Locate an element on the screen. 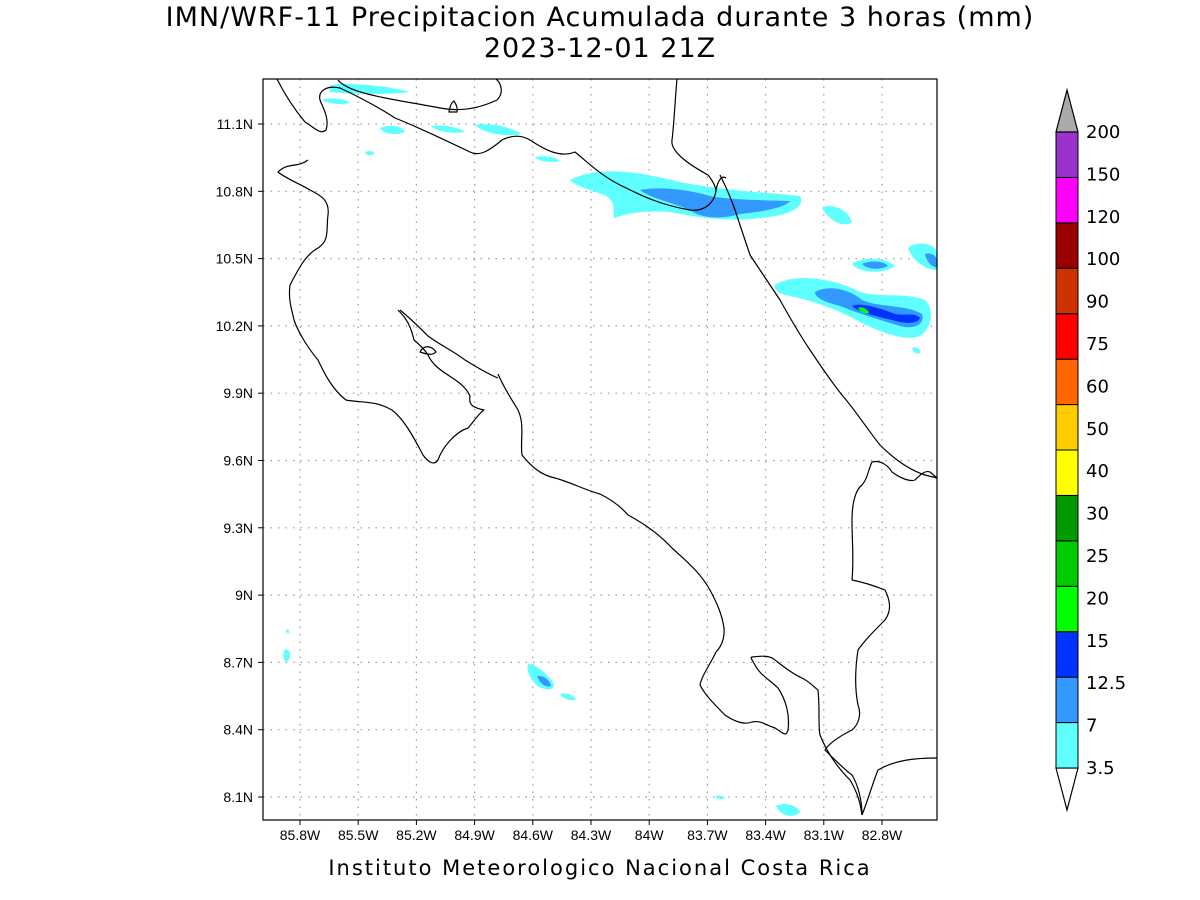  lon-tick-label: 83.4W is located at coordinates (765, 835).